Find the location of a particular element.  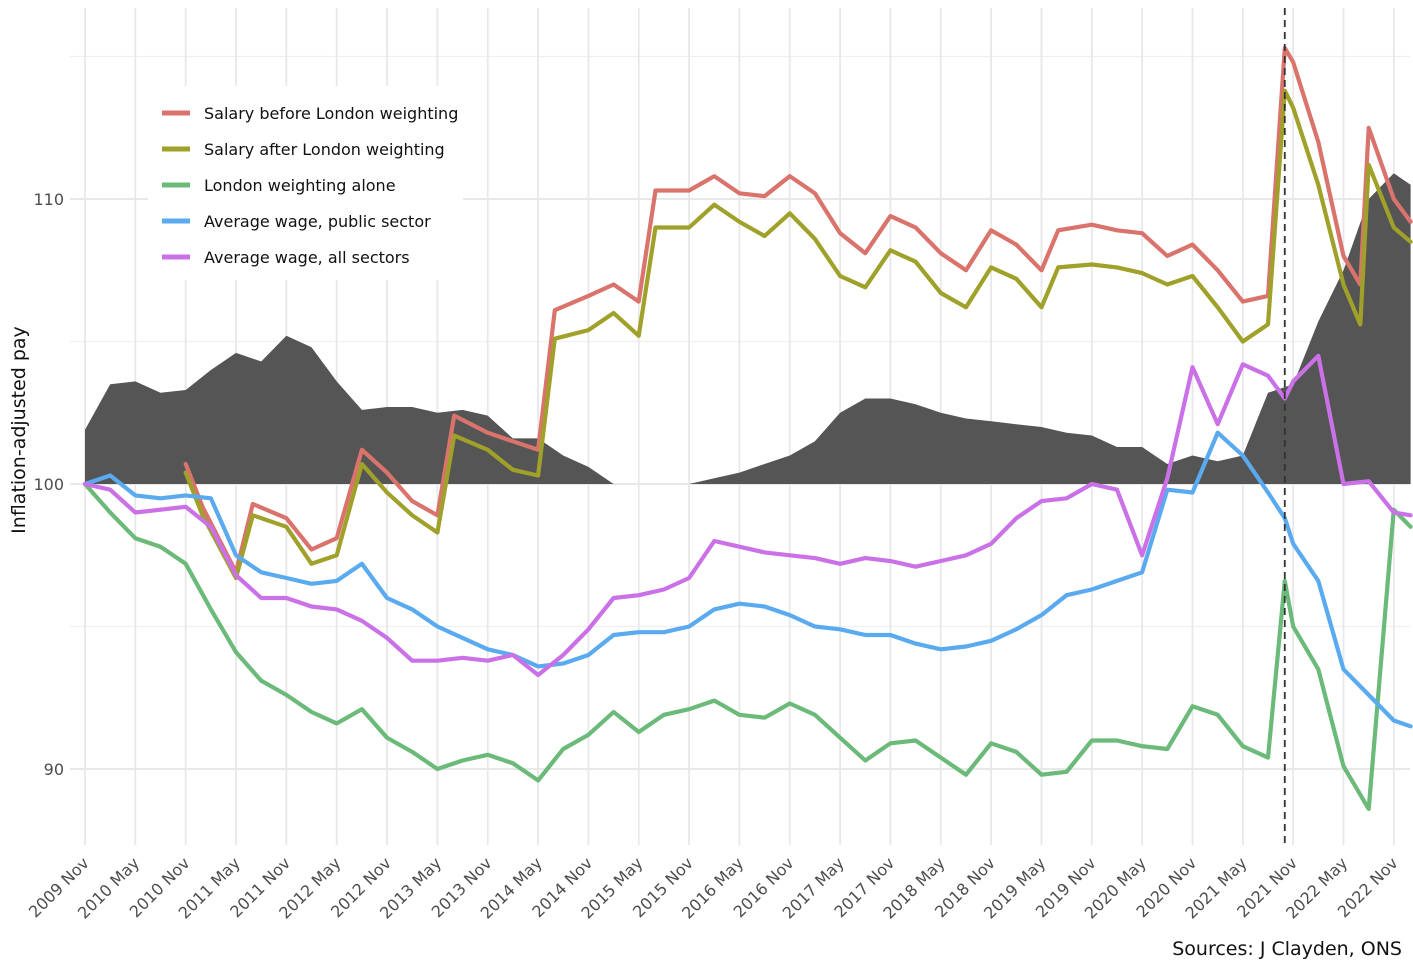

y-axis-title: Inflation-adjusted pay is located at coordinates (19, 430).